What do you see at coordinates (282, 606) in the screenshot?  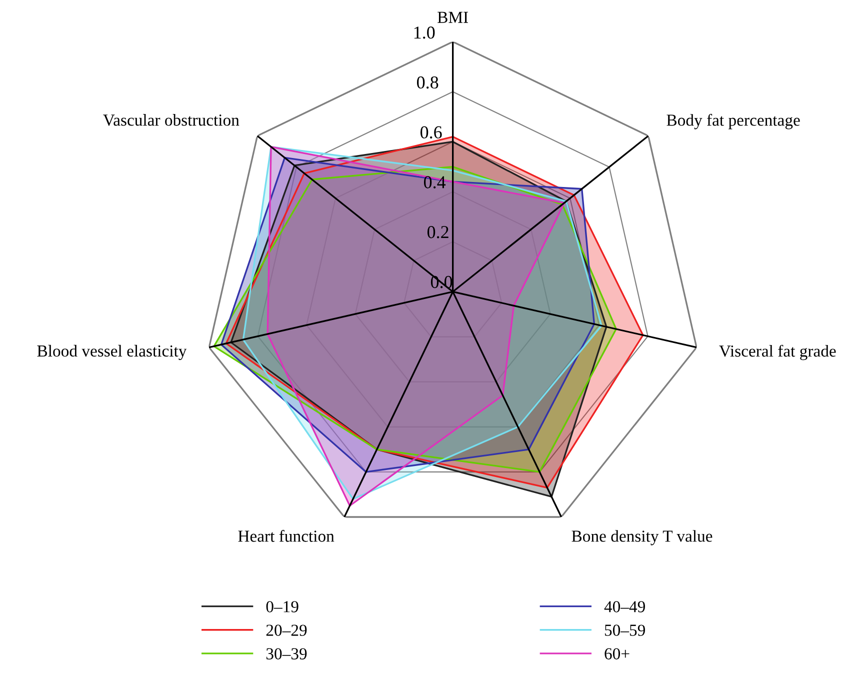 I see `legend-label: 0–19` at bounding box center [282, 606].